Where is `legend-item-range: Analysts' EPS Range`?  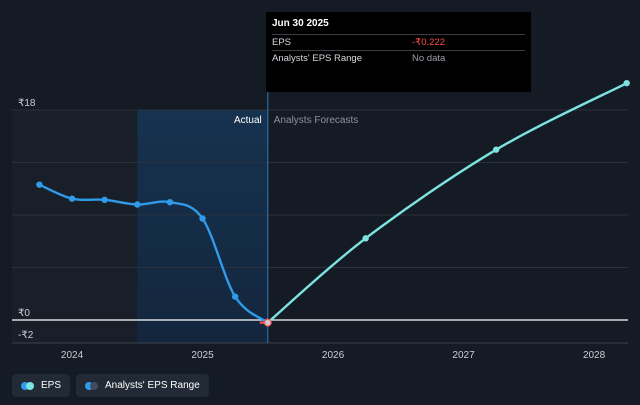 legend-item-range: Analysts' EPS Range is located at coordinates (142, 385).